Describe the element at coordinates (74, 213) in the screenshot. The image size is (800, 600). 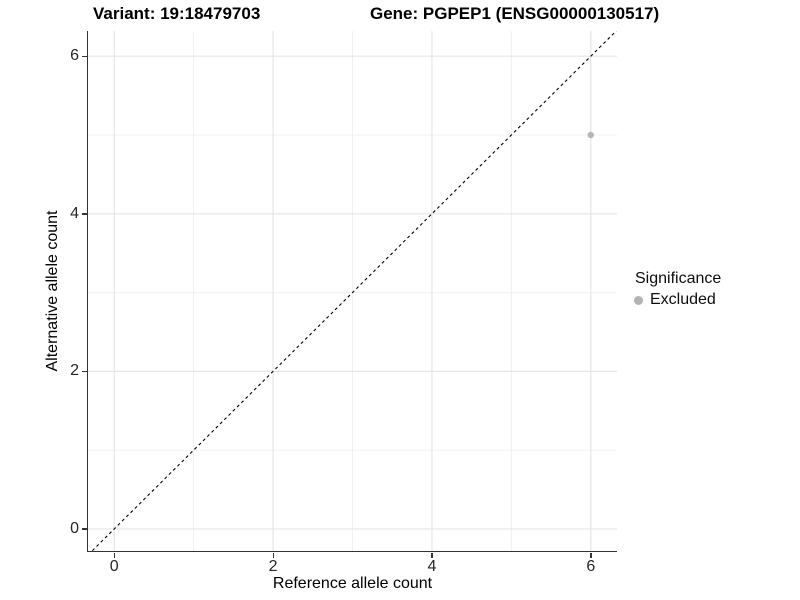
I see `y-tick-label: 4` at that location.